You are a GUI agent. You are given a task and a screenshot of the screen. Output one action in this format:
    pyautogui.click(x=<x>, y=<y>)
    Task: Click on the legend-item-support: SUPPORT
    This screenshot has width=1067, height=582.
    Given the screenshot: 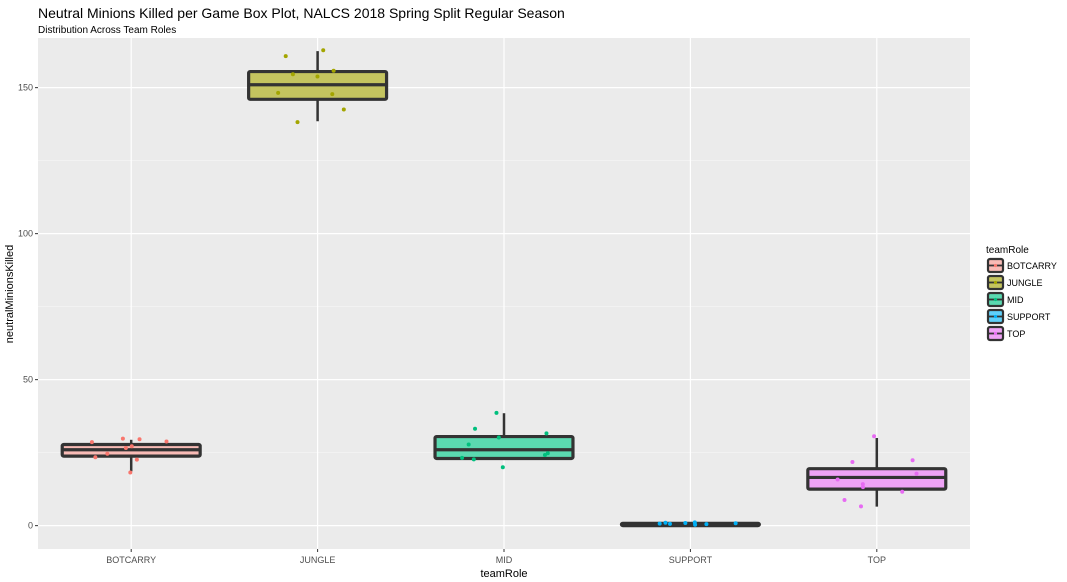 What is the action you would take?
    pyautogui.click(x=1018, y=316)
    